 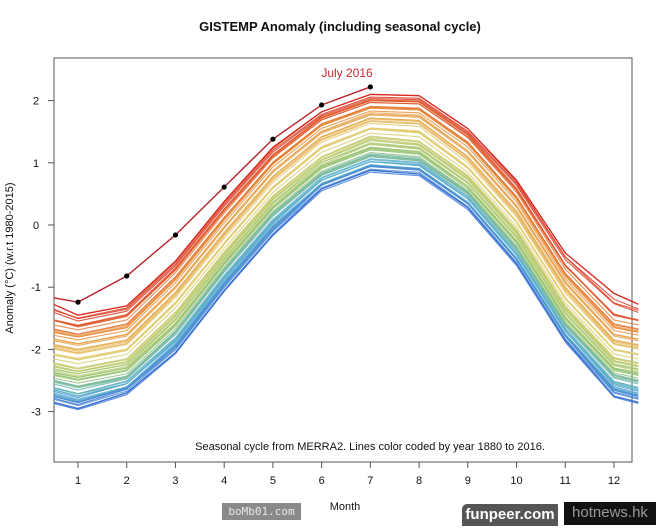 I want to click on y-axis: -3 -2 -1 0 1 2, so click(x=42, y=257).